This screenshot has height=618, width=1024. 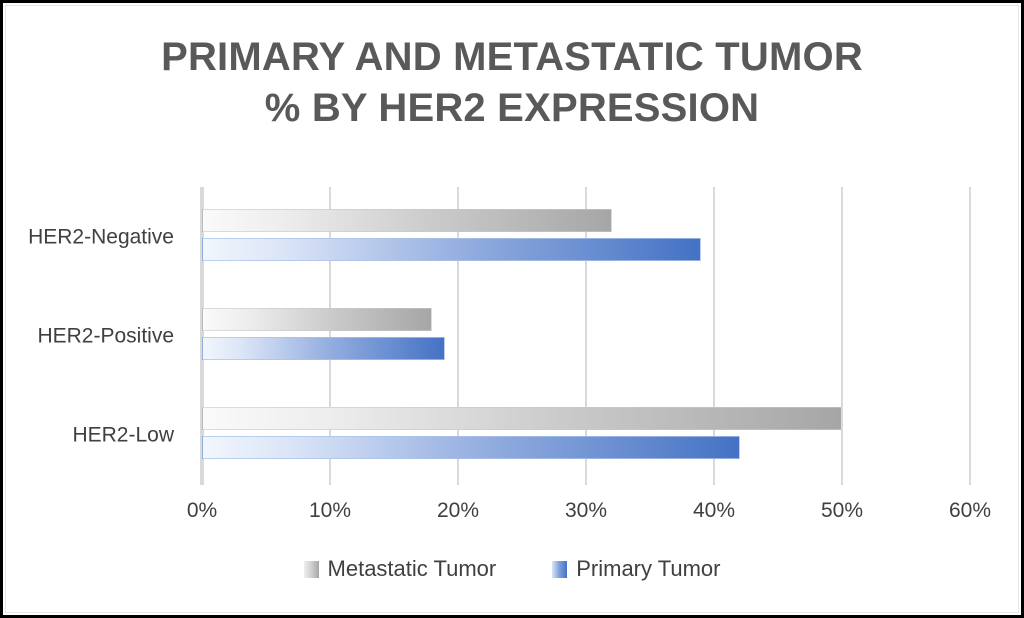 I want to click on chart-title-line-1: PRIMARY AND METASTATIC TUMOR, so click(x=512, y=57).